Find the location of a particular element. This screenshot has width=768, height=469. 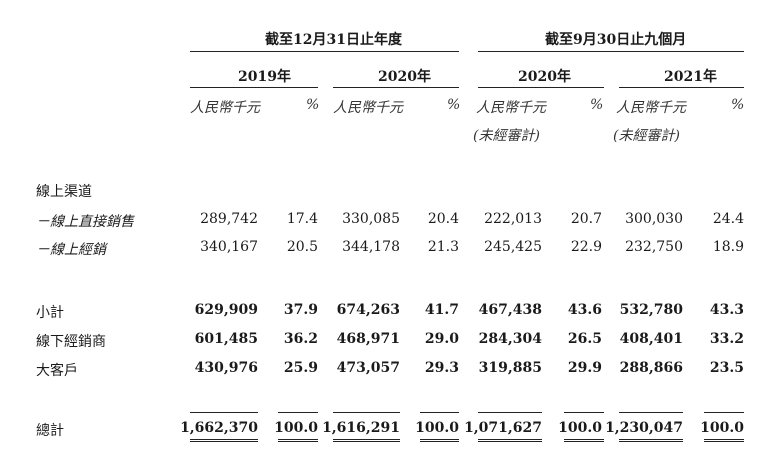

cell-direct-2021-amount: 300,030 is located at coordinates (654, 219).